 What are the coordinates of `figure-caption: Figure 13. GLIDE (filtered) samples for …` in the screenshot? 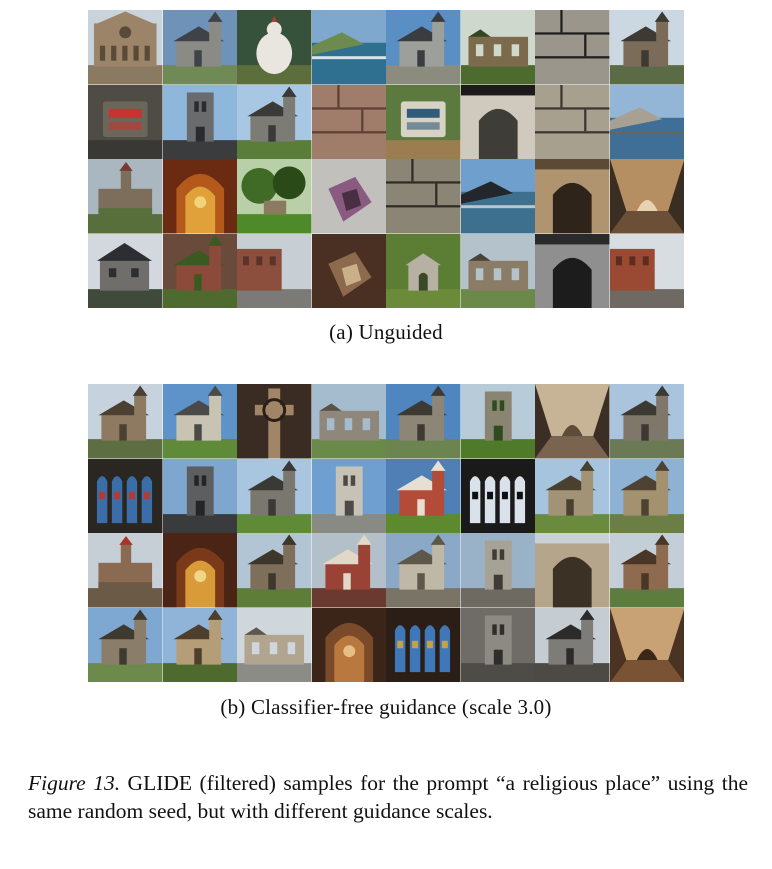 It's located at (388, 797).